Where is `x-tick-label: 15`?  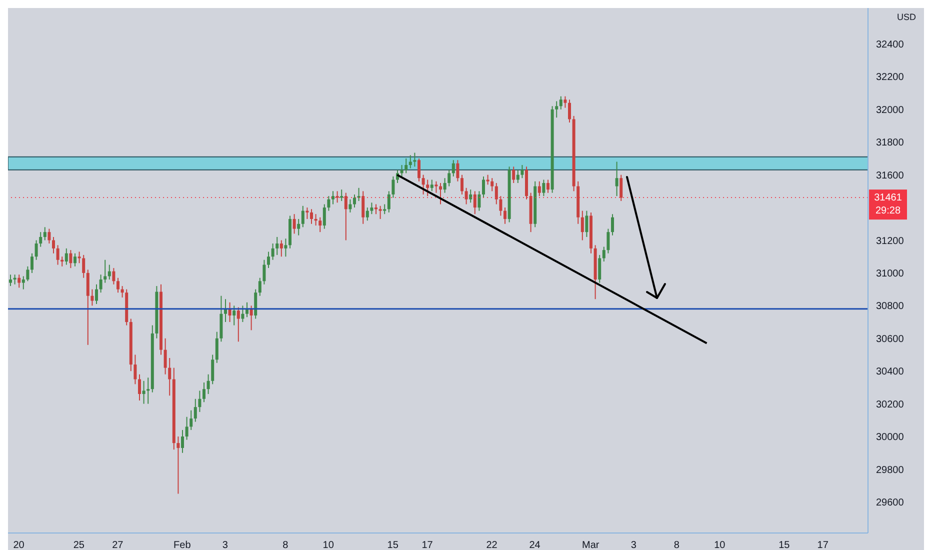 x-tick-label: 15 is located at coordinates (784, 545).